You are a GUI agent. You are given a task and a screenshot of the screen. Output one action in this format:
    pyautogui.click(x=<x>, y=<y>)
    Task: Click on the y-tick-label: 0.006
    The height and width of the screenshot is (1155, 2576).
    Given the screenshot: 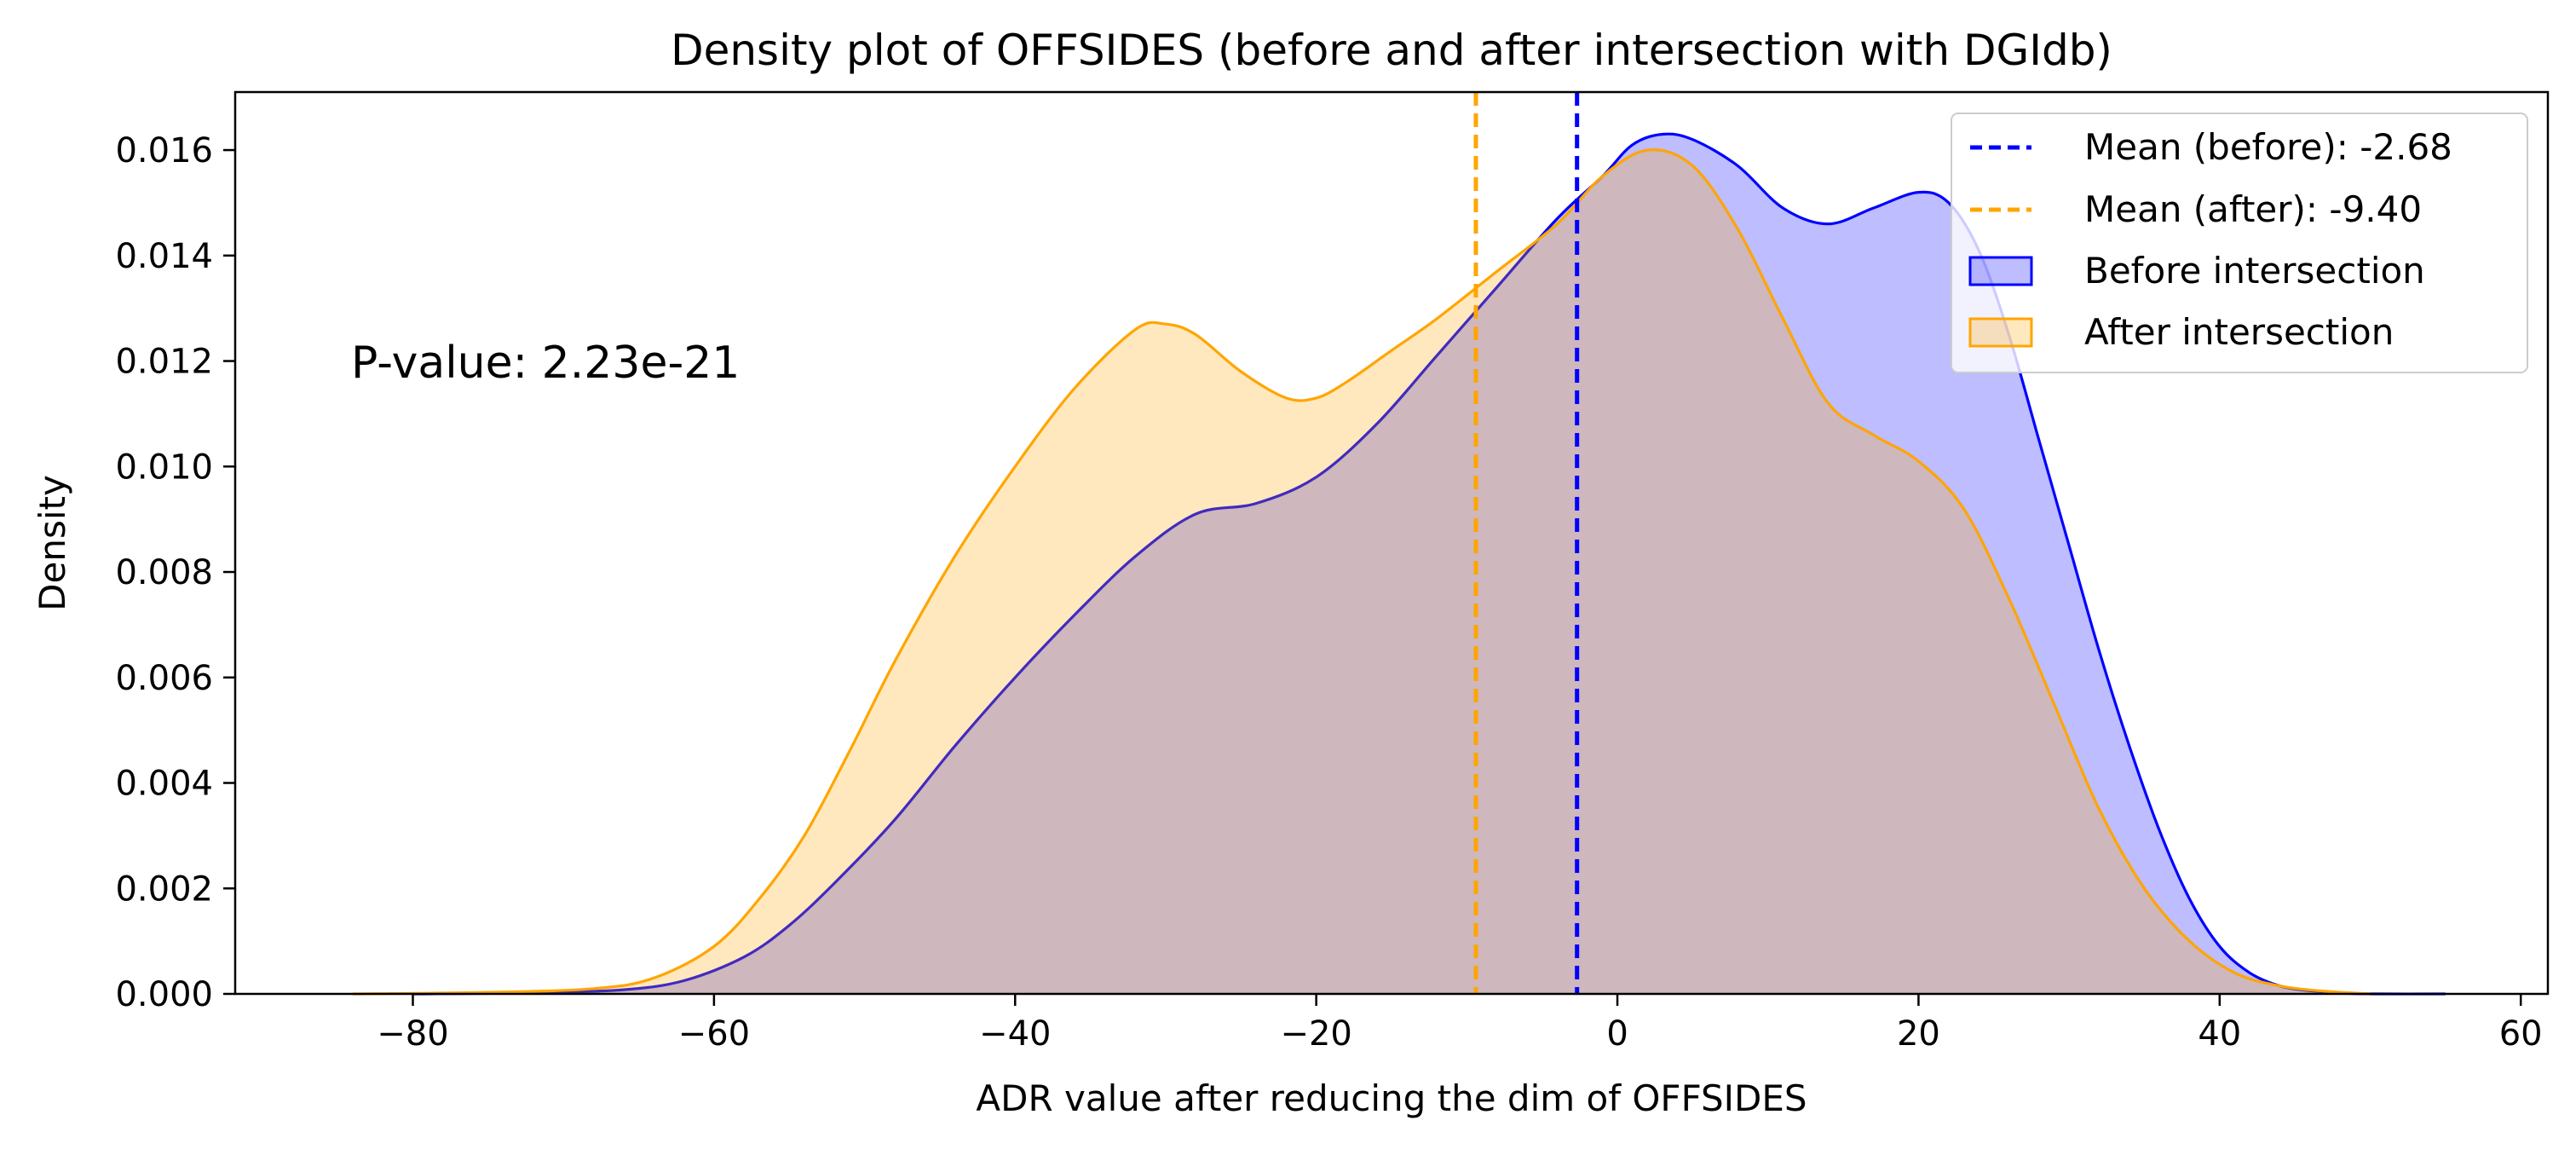 What is the action you would take?
    pyautogui.click(x=164, y=678)
    